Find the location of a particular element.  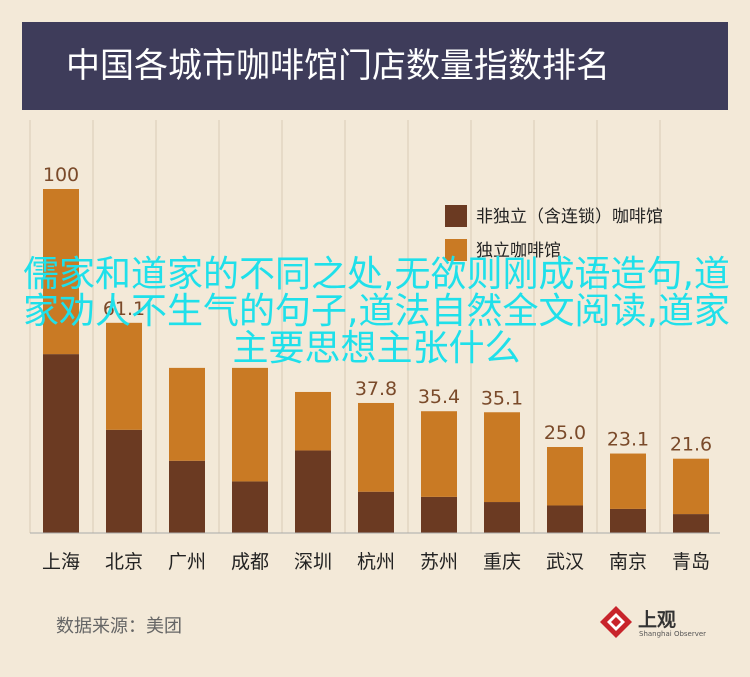

x-tick-label: 成都 is located at coordinates (250, 562).